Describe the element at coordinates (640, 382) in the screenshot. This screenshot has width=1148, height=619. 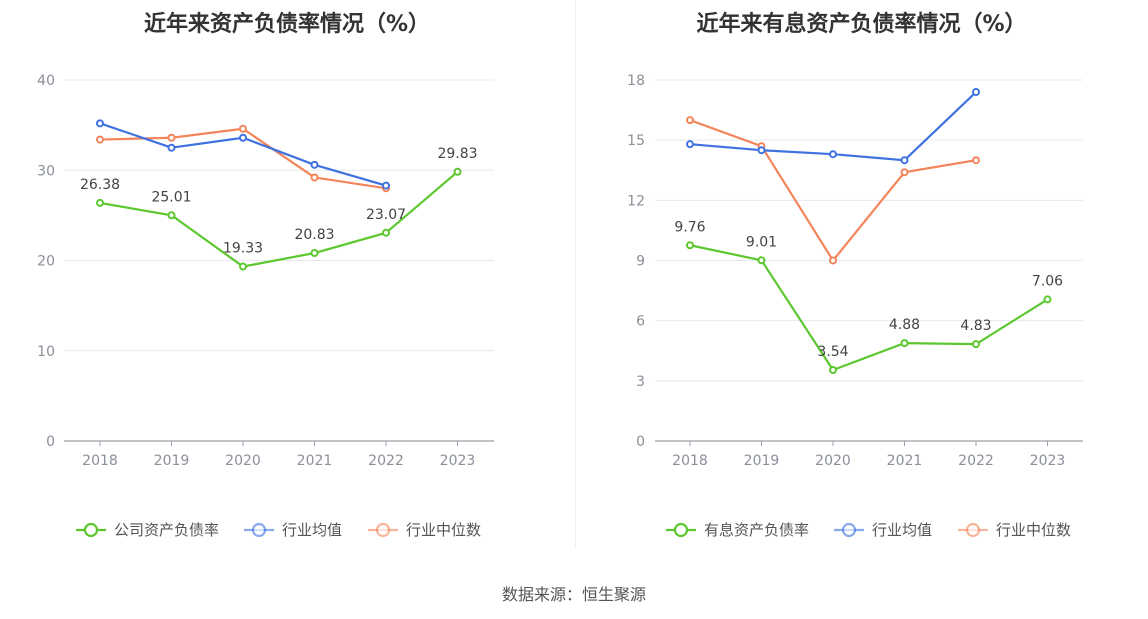
I see `y-tick-label: 3` at that location.